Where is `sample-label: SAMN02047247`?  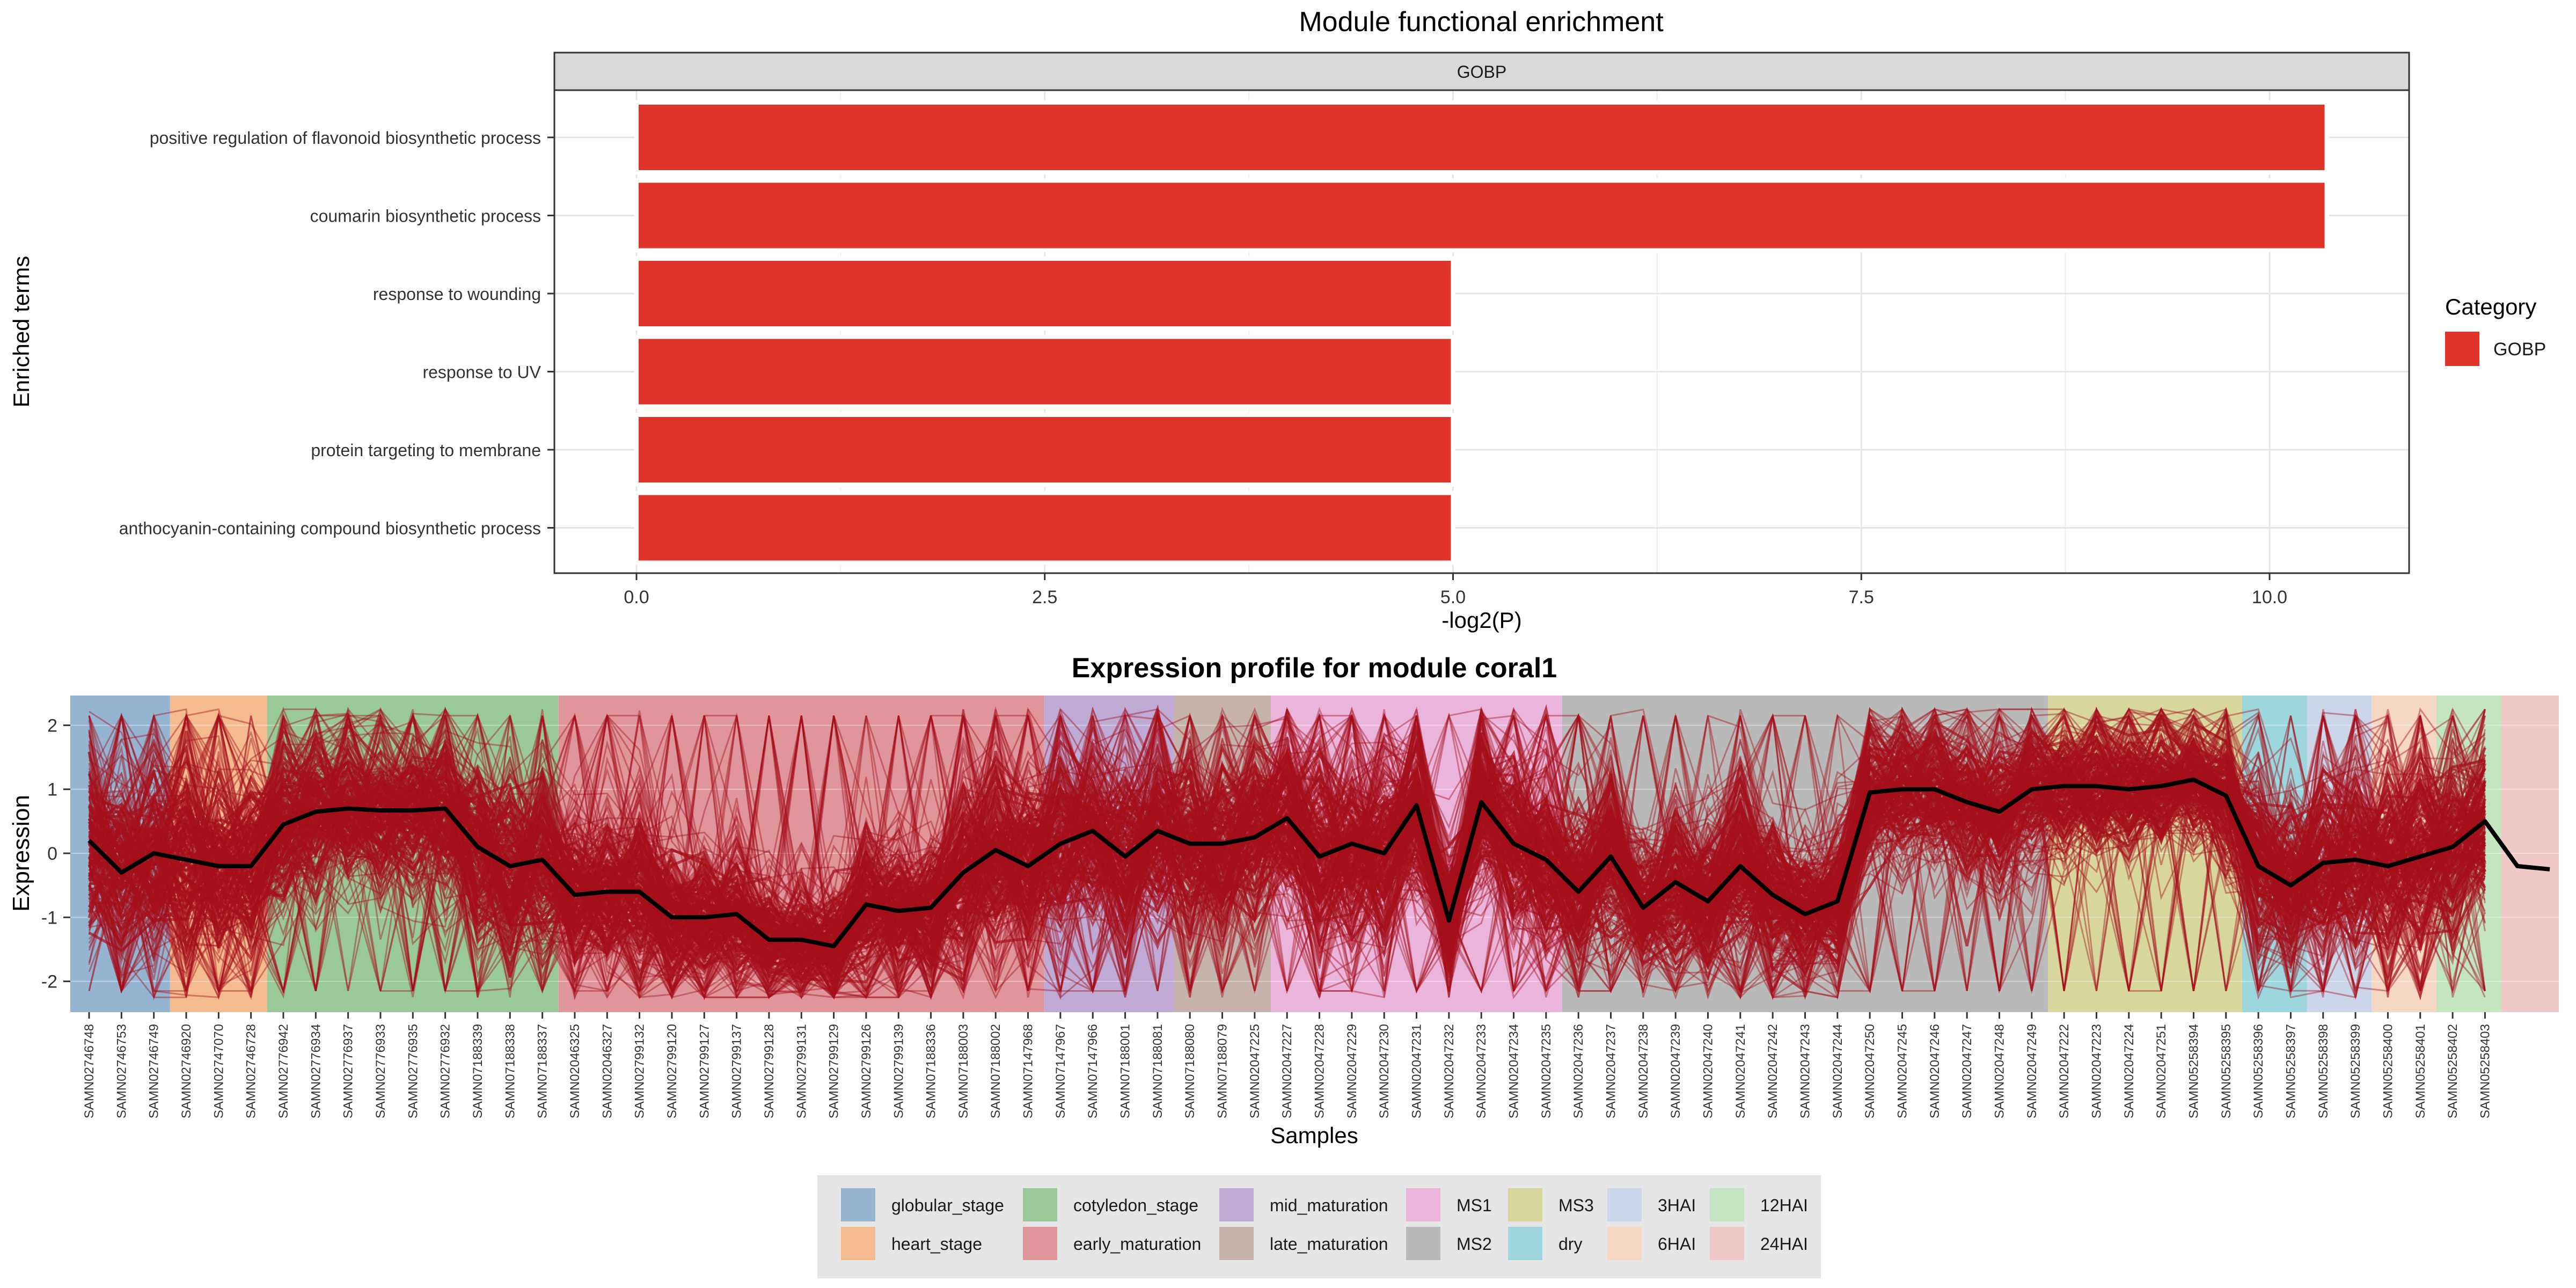
sample-label: SAMN02047247 is located at coordinates (1967, 1071).